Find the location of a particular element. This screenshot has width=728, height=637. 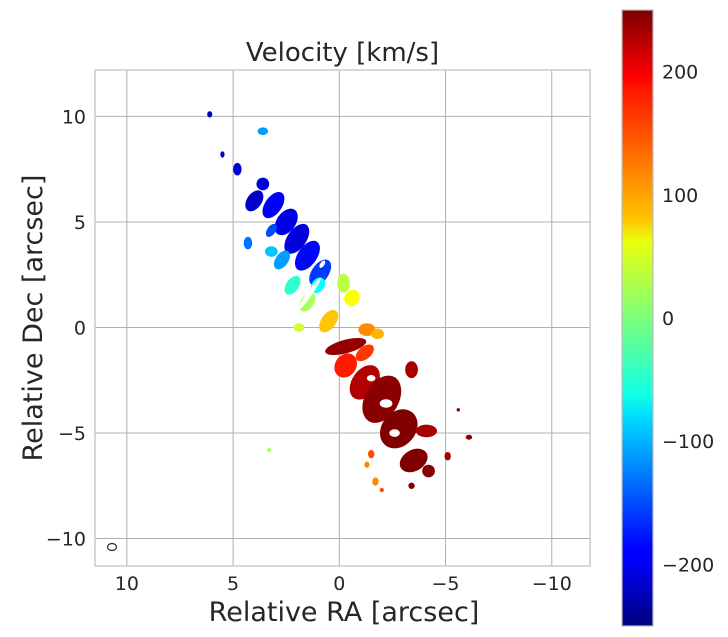

x-tick-label: 5 is located at coordinates (233, 584).